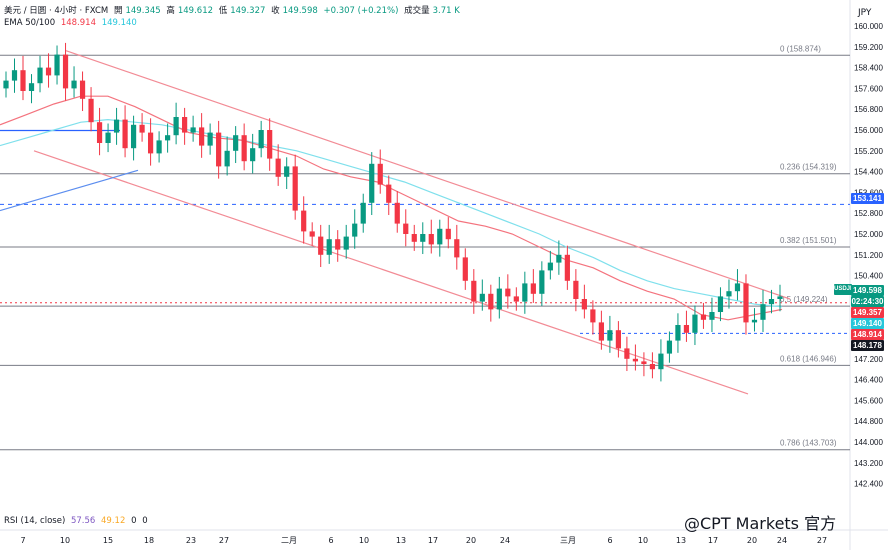 This screenshot has height=550, width=888. Describe the element at coordinates (868, 88) in the screenshot. I see `y-tick-label: 157.600` at that location.